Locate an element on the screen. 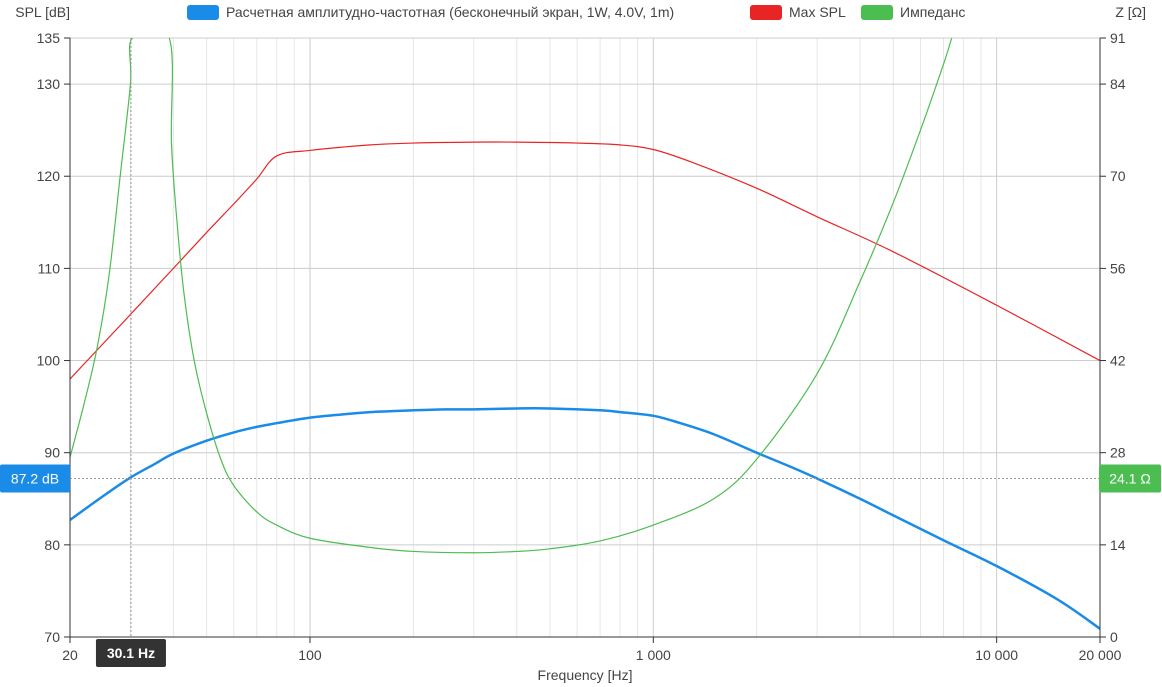  y-left-tick-label: 80 is located at coordinates (52, 545).